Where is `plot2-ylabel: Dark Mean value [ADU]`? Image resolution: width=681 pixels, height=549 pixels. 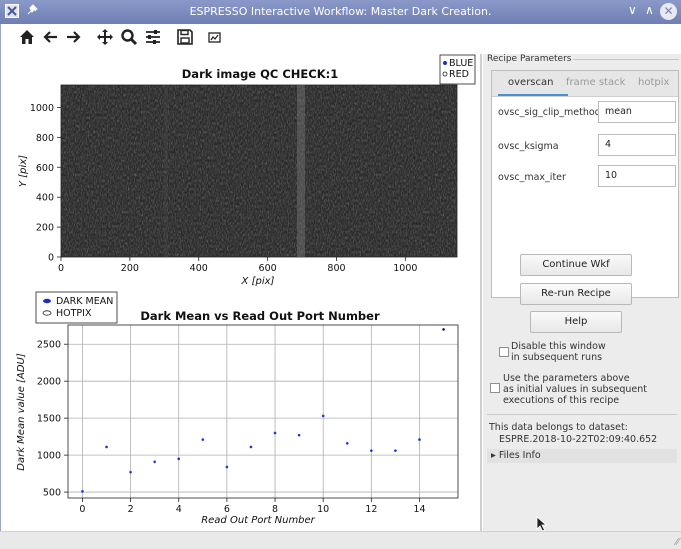 plot2-ylabel: Dark Mean value [ADU] is located at coordinates (21, 412).